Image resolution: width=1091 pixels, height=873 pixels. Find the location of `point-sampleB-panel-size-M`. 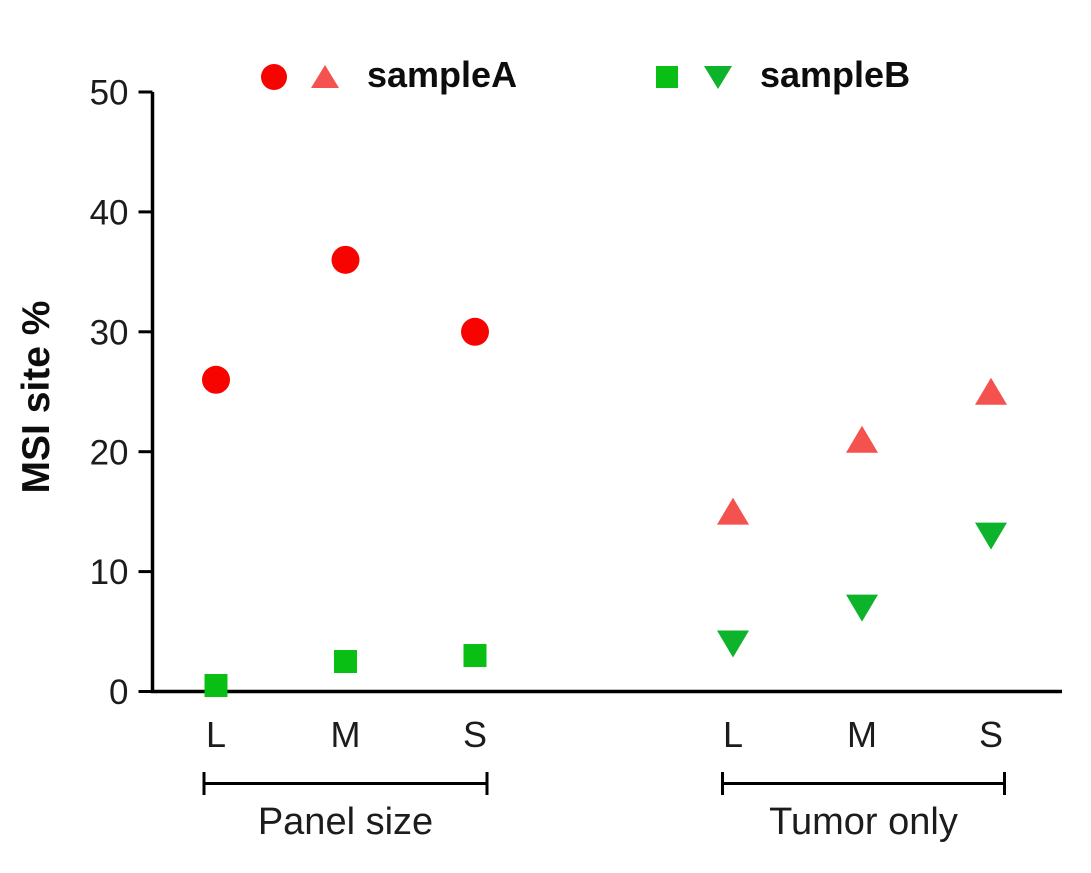

point-sampleB-panel-size-M is located at coordinates (345, 662).